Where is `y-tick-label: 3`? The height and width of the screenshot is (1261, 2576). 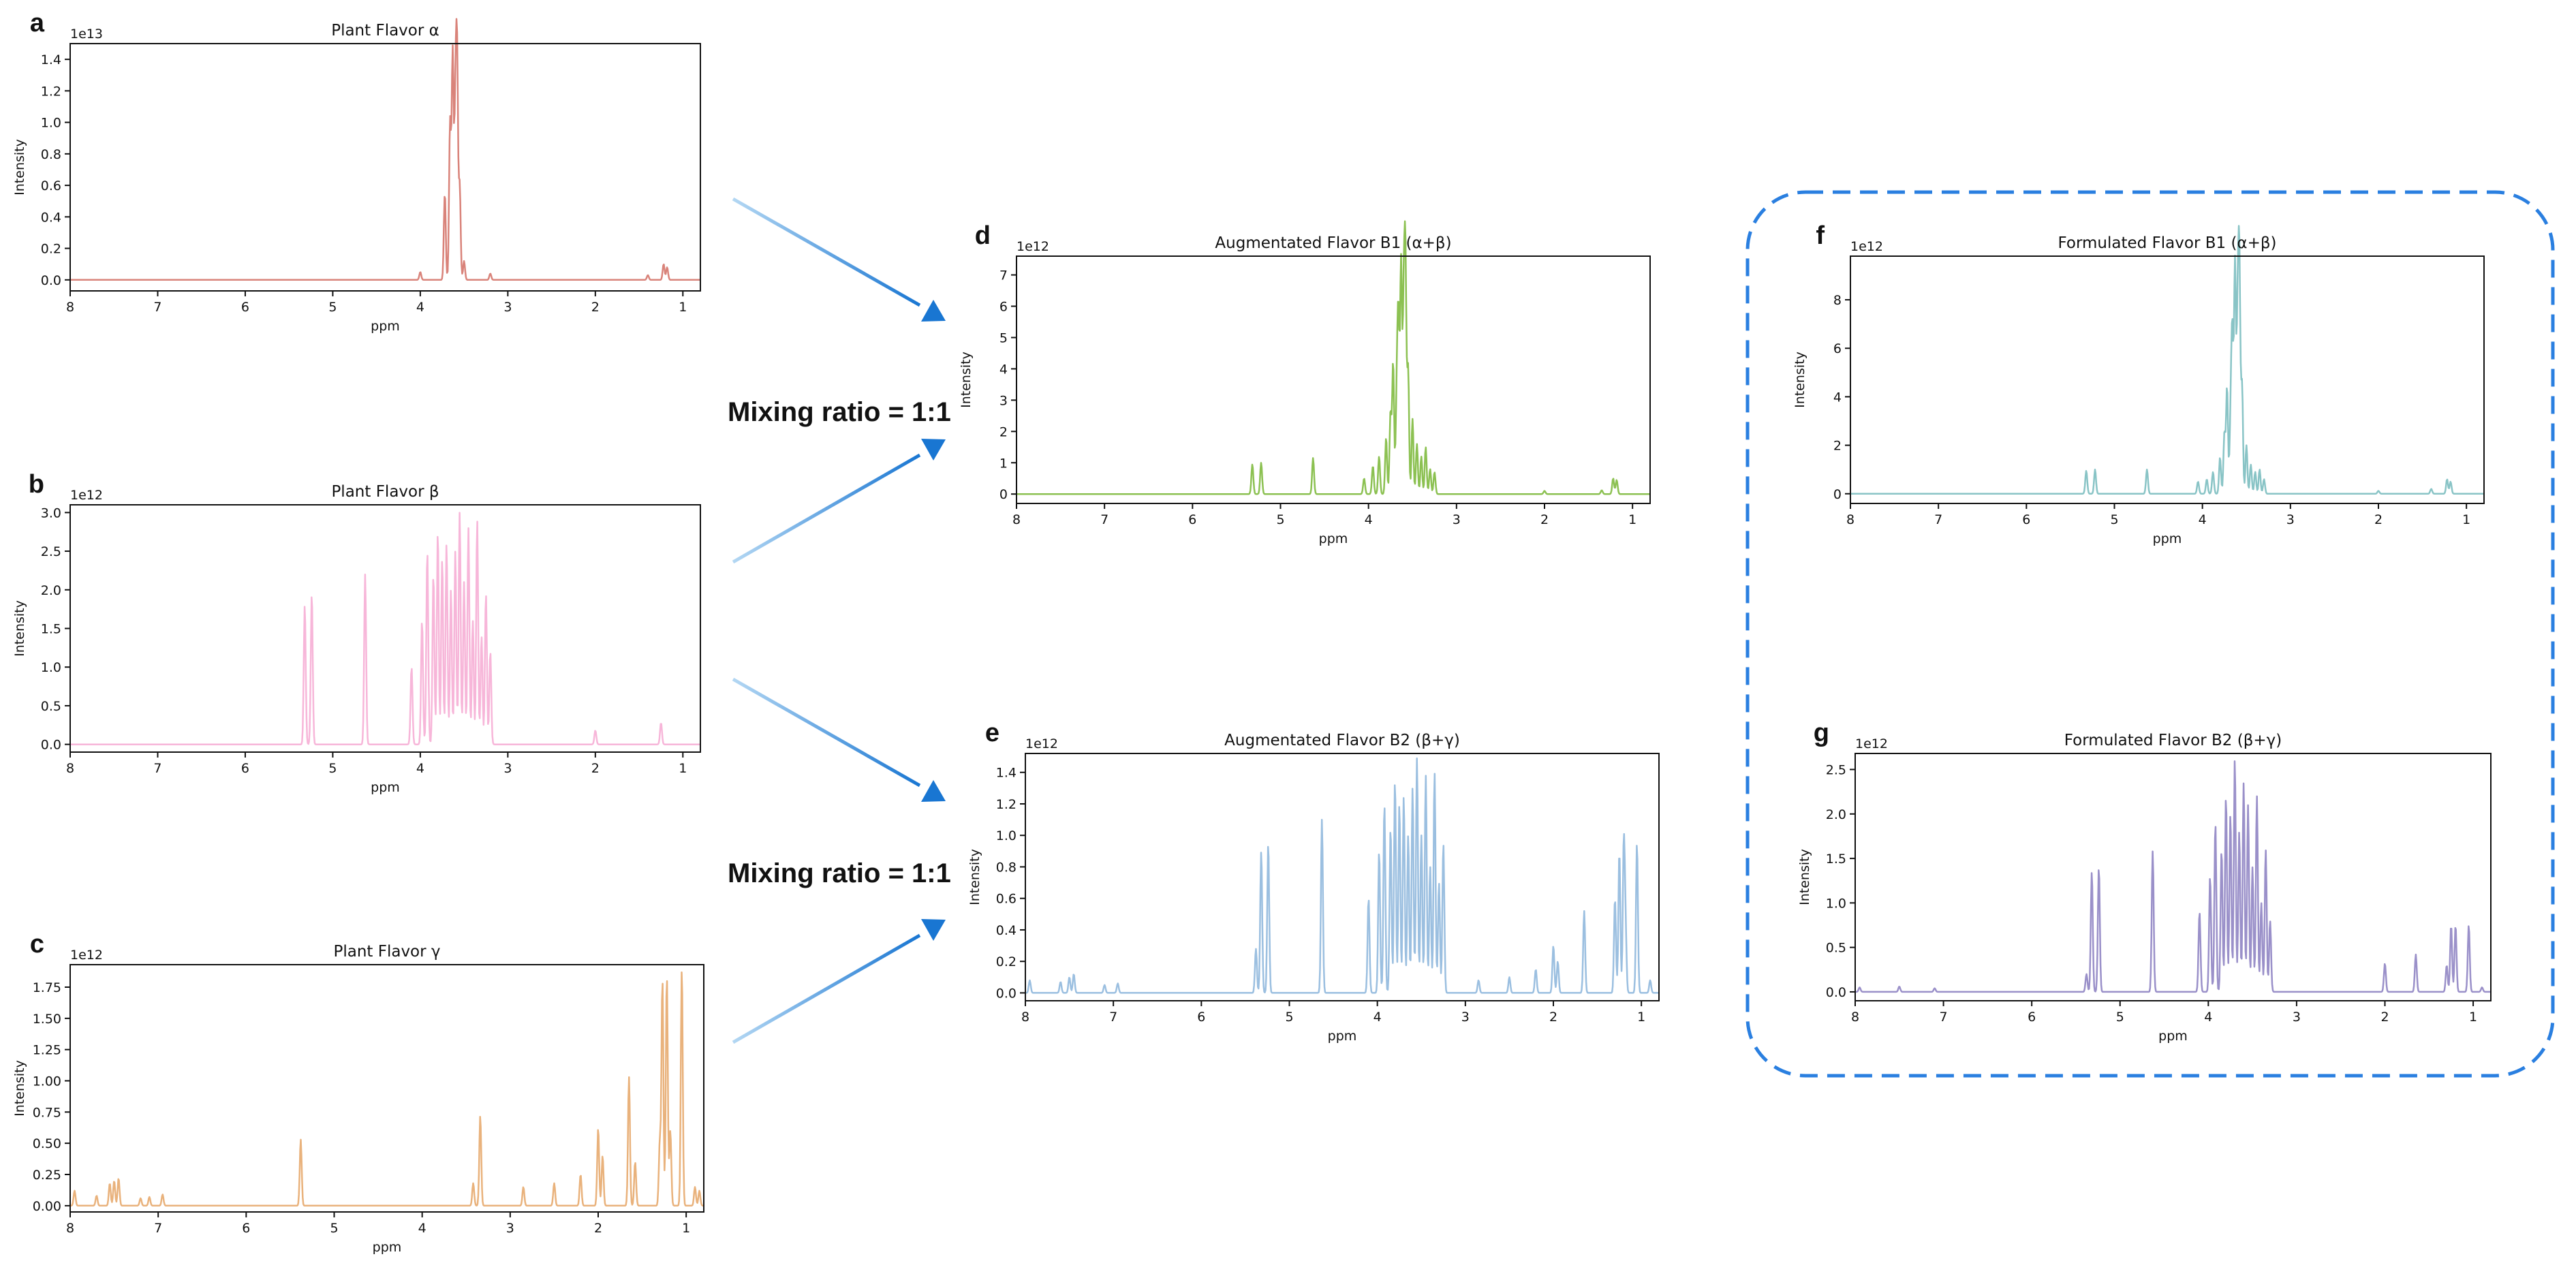
y-tick-label: 3 is located at coordinates (1003, 400).